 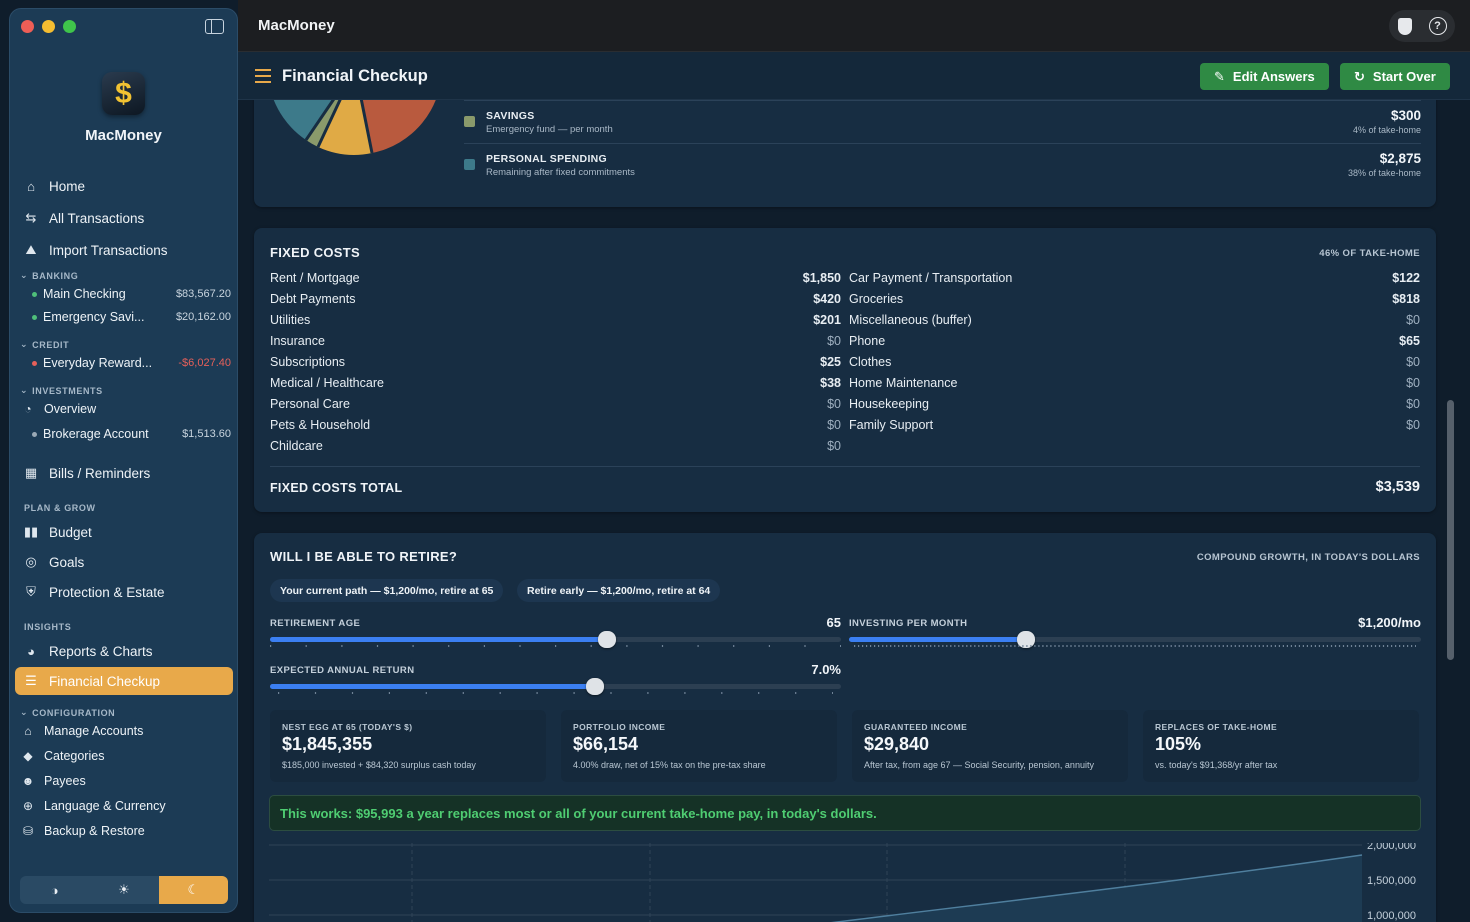 I want to click on stat-label: PORTFOLIO INCOME, so click(x=619, y=727).